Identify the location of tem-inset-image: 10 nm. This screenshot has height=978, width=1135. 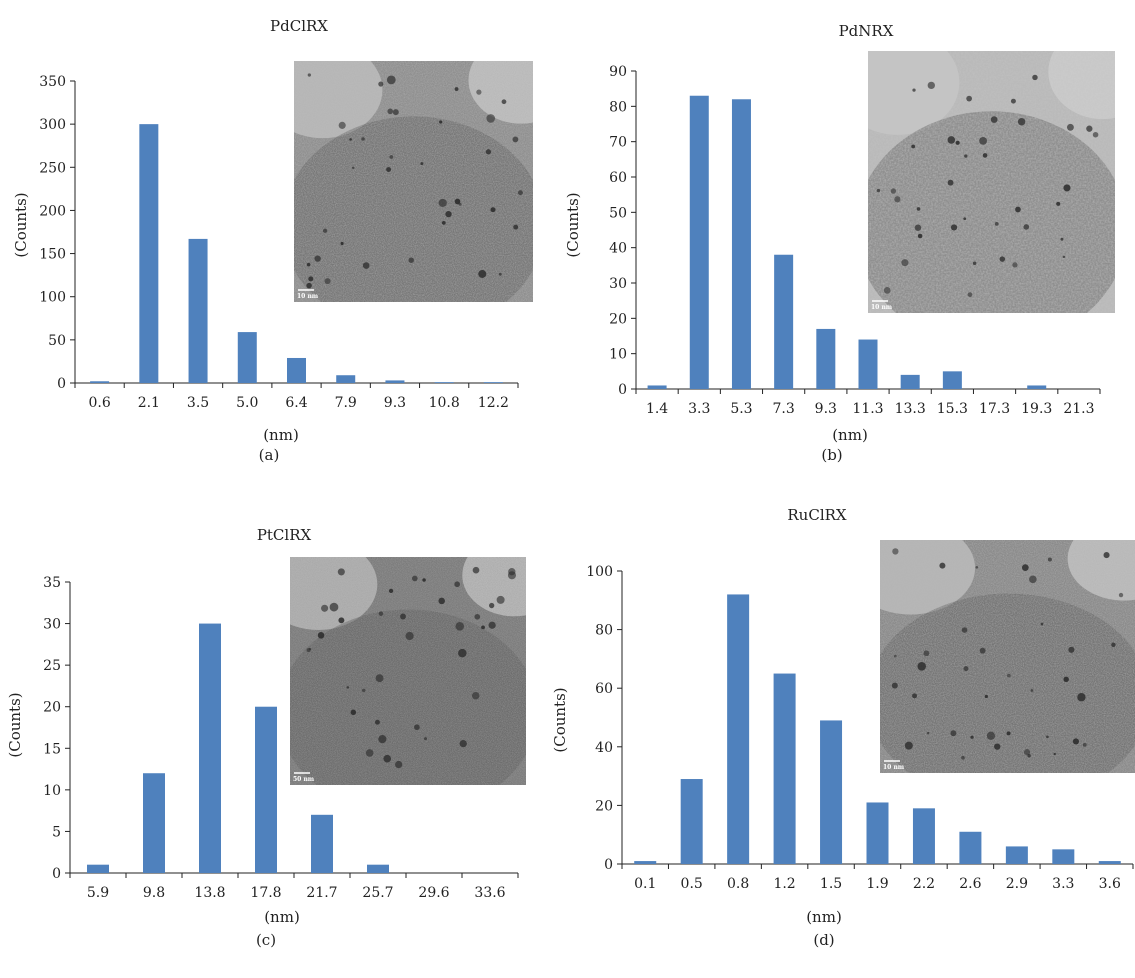
(413, 181).